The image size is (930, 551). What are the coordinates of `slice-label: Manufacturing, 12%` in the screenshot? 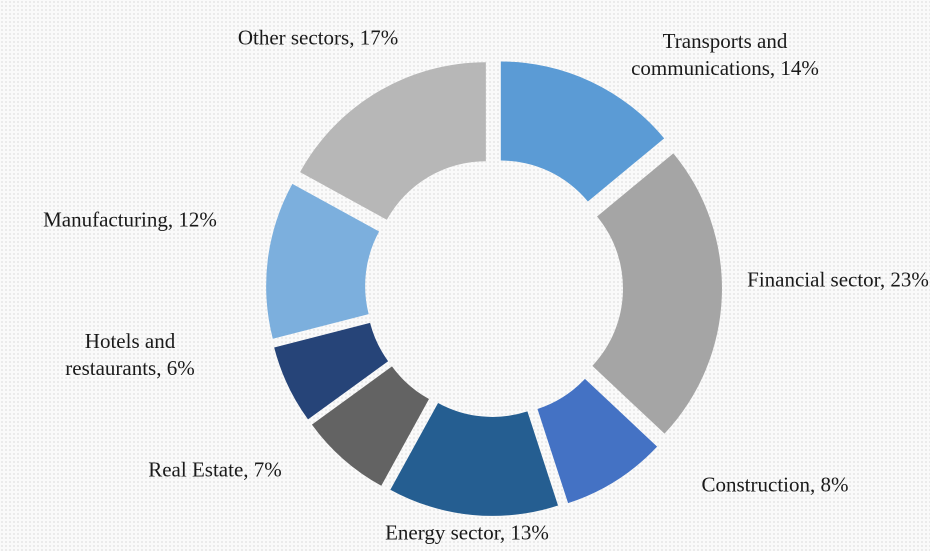 It's located at (130, 219).